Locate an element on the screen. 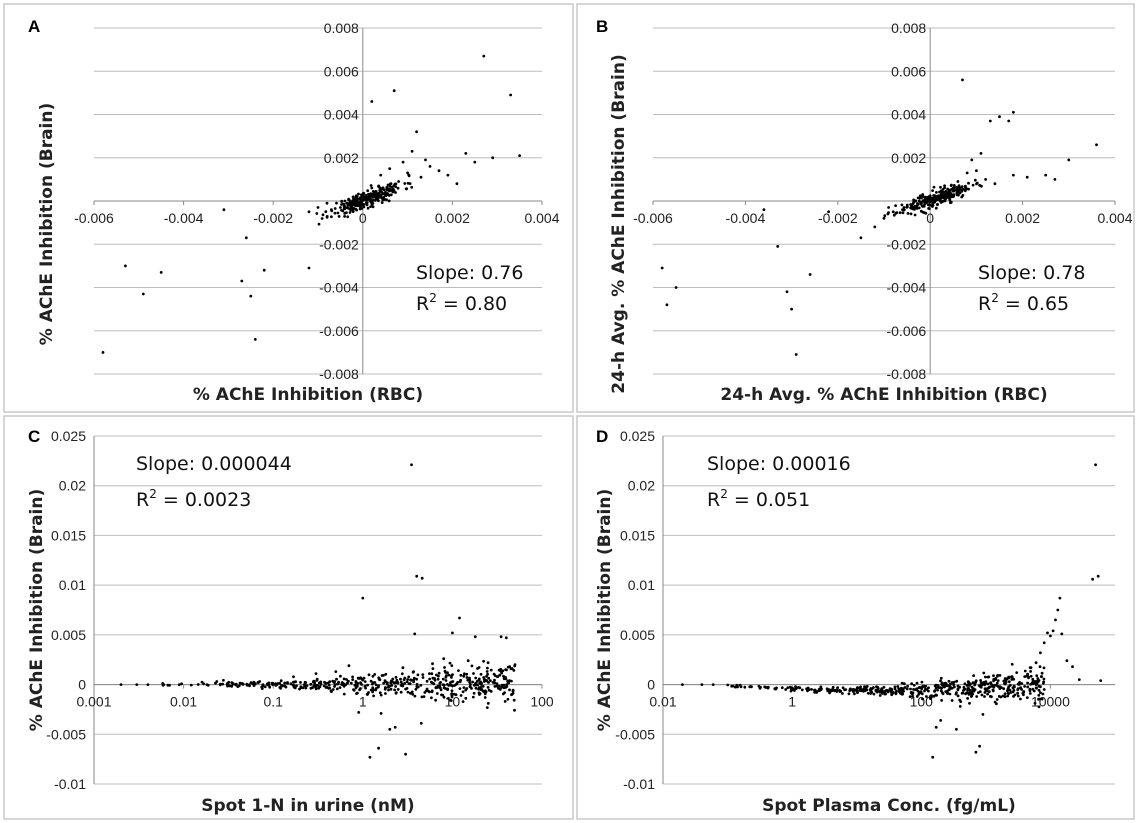 The image size is (1138, 823). x-tick-label: -0.002 is located at coordinates (838, 218).